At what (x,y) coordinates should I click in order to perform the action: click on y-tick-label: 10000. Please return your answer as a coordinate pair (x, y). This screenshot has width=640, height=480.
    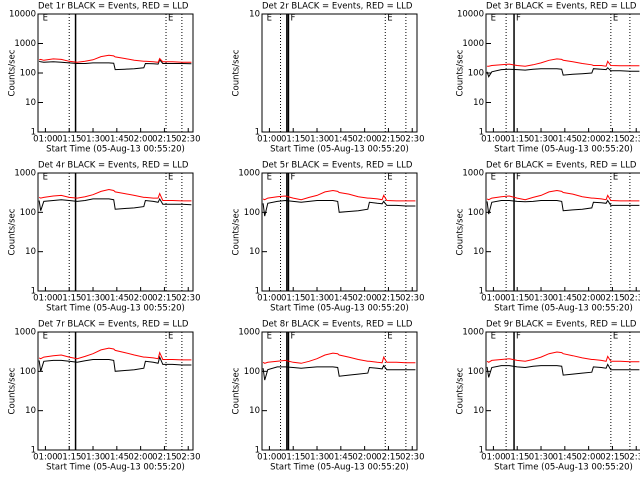
    Looking at the image, I should click on (22, 15).